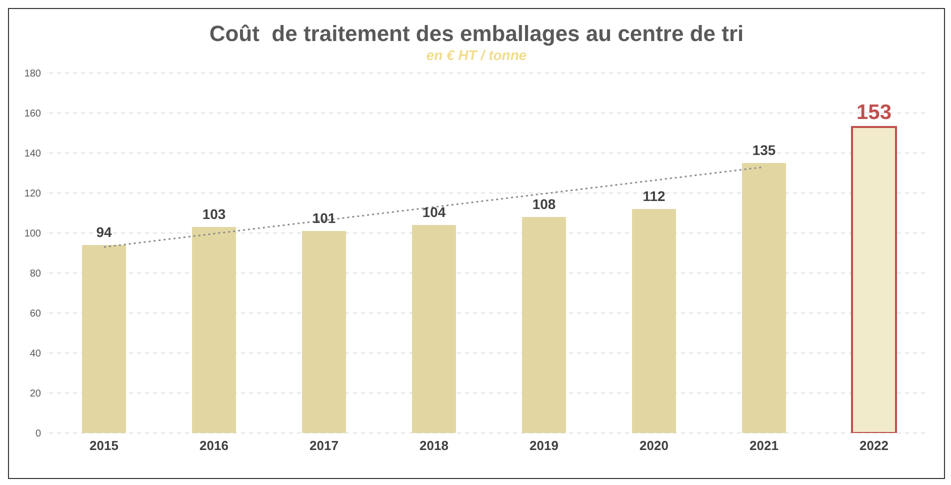 Image resolution: width=951 pixels, height=485 pixels. What do you see at coordinates (33, 114) in the screenshot?
I see `y-tick-label: 160` at bounding box center [33, 114].